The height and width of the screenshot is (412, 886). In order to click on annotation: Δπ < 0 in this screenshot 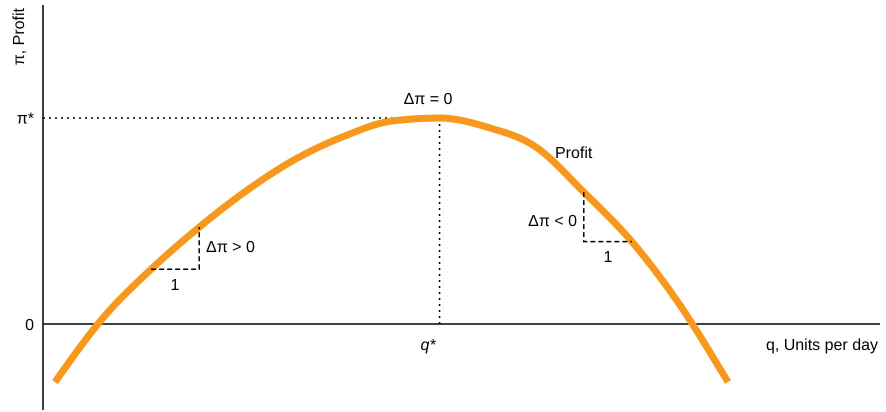, I will do `click(553, 221)`.